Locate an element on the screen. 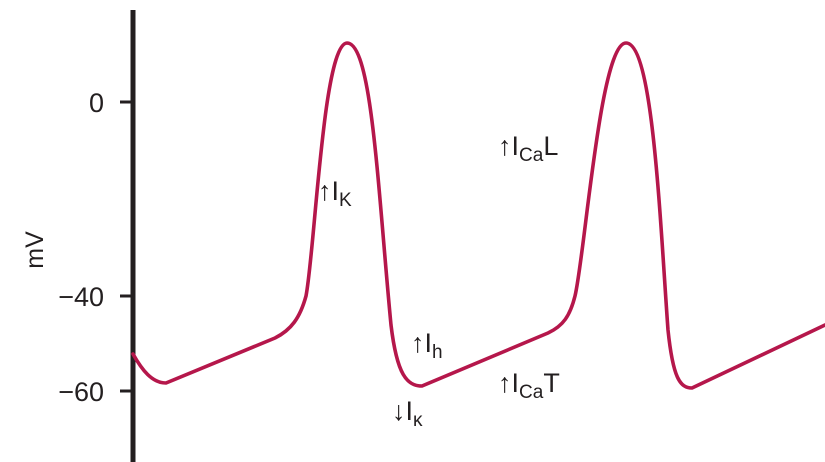 The width and height of the screenshot is (825, 462). y-tick-label-minus60: −60 is located at coordinates (81, 392).